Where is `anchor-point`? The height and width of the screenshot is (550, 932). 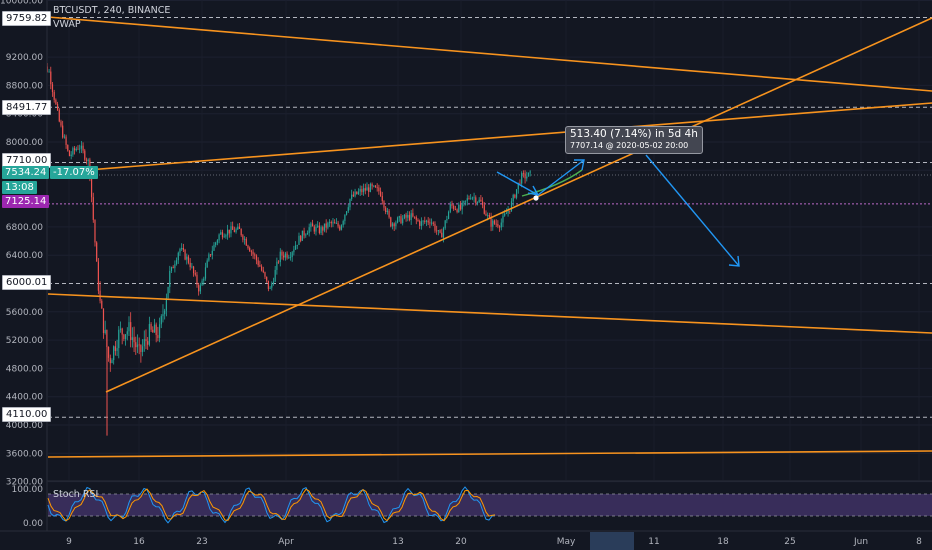
anchor-point is located at coordinates (536, 198).